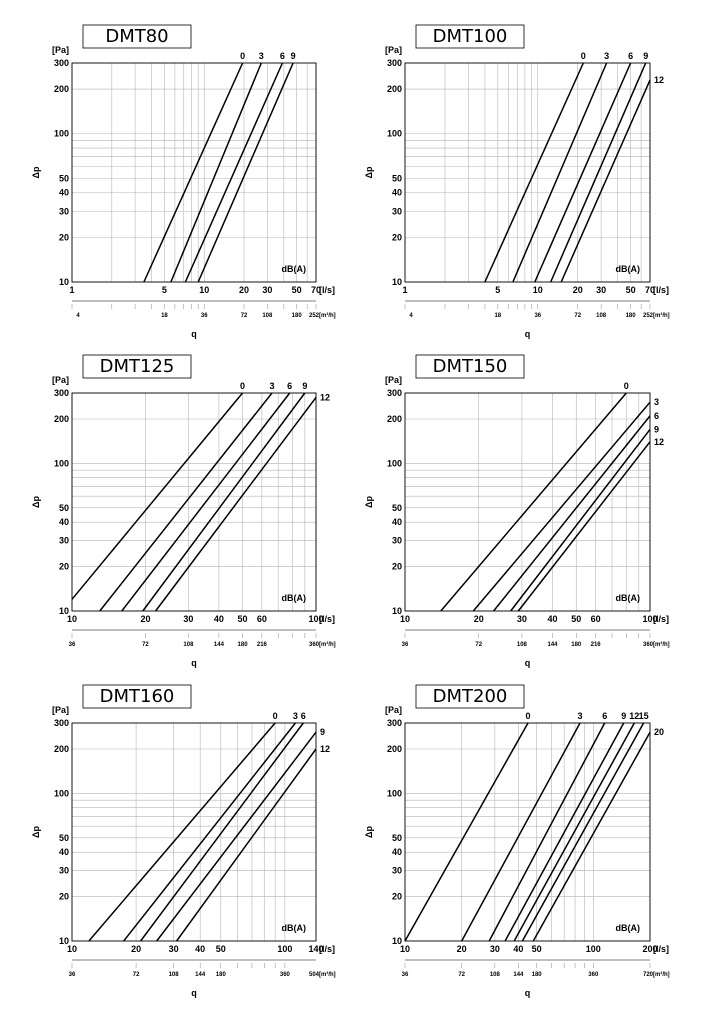 Image resolution: width=703 pixels, height=1024 pixels. Describe the element at coordinates (243, 619) in the screenshot. I see `x-tick-label: 50` at that location.